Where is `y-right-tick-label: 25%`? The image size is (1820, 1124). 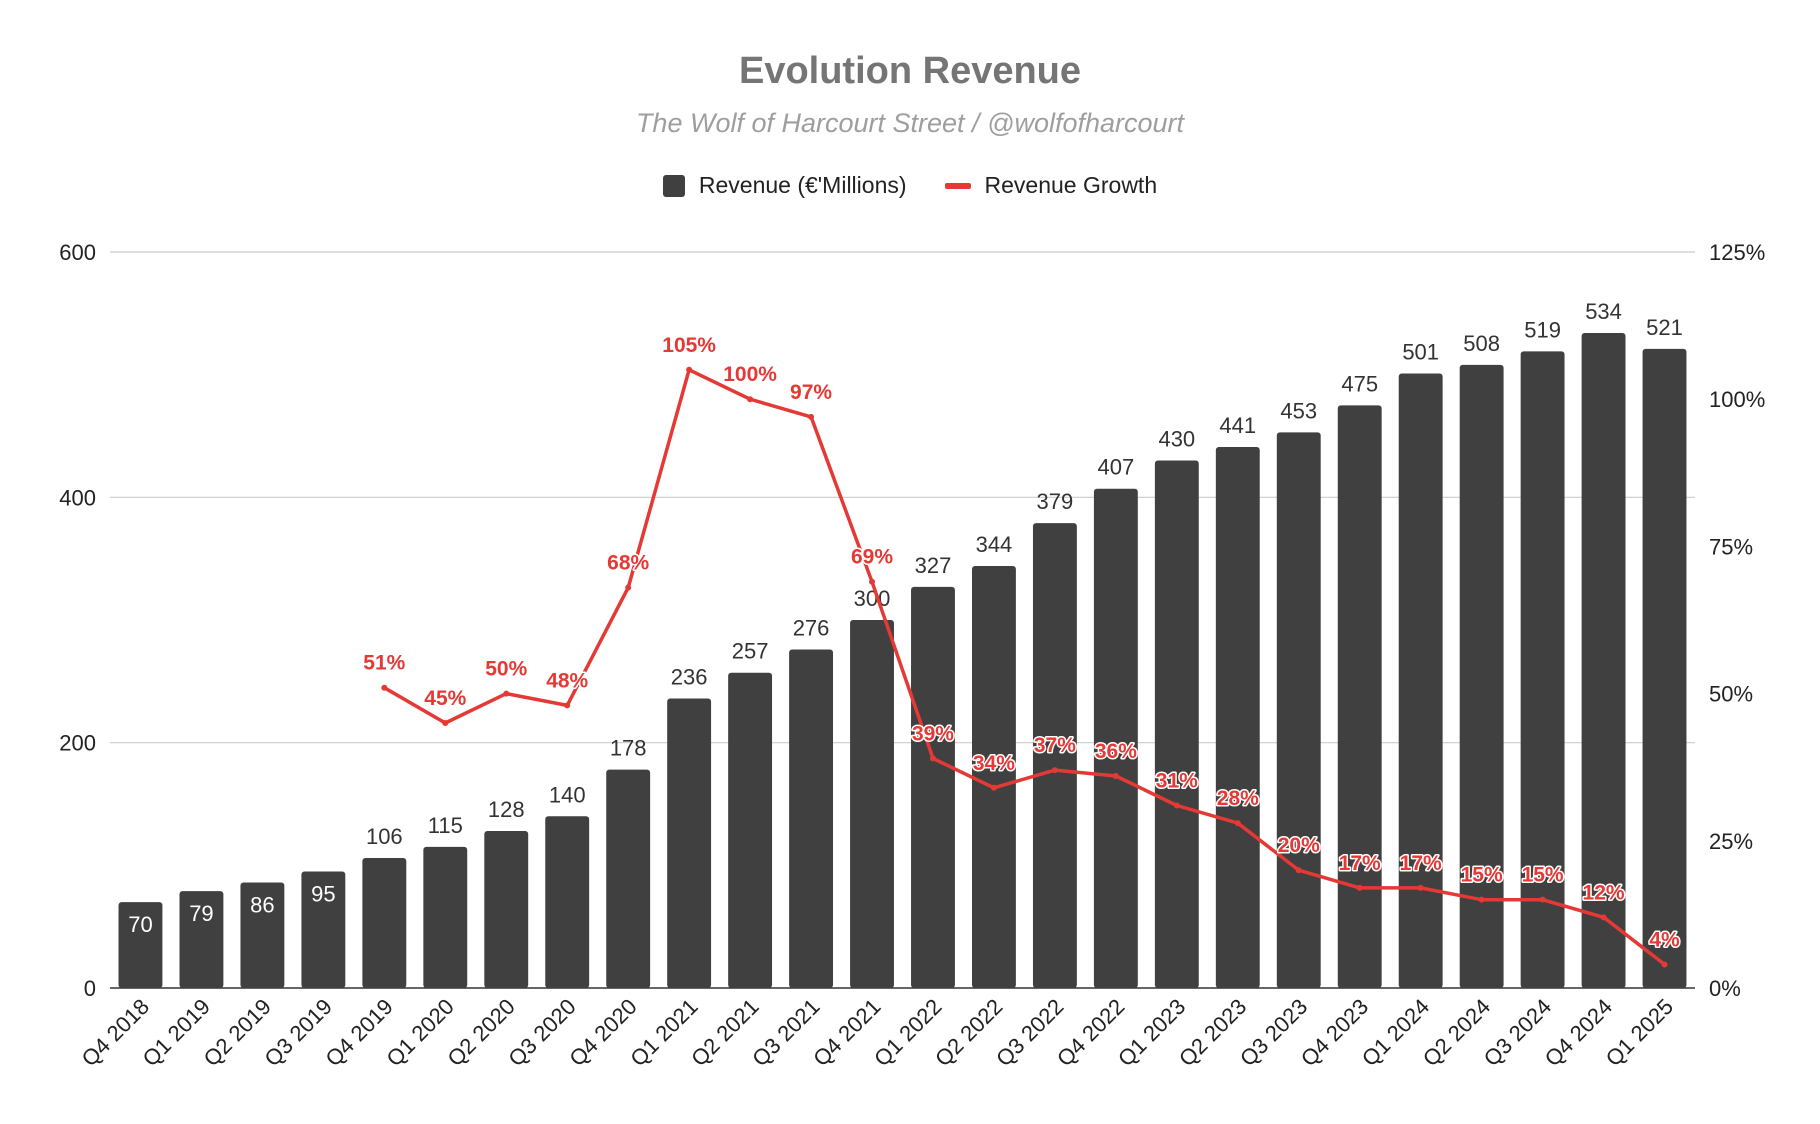
y-right-tick-label: 25% is located at coordinates (1731, 841).